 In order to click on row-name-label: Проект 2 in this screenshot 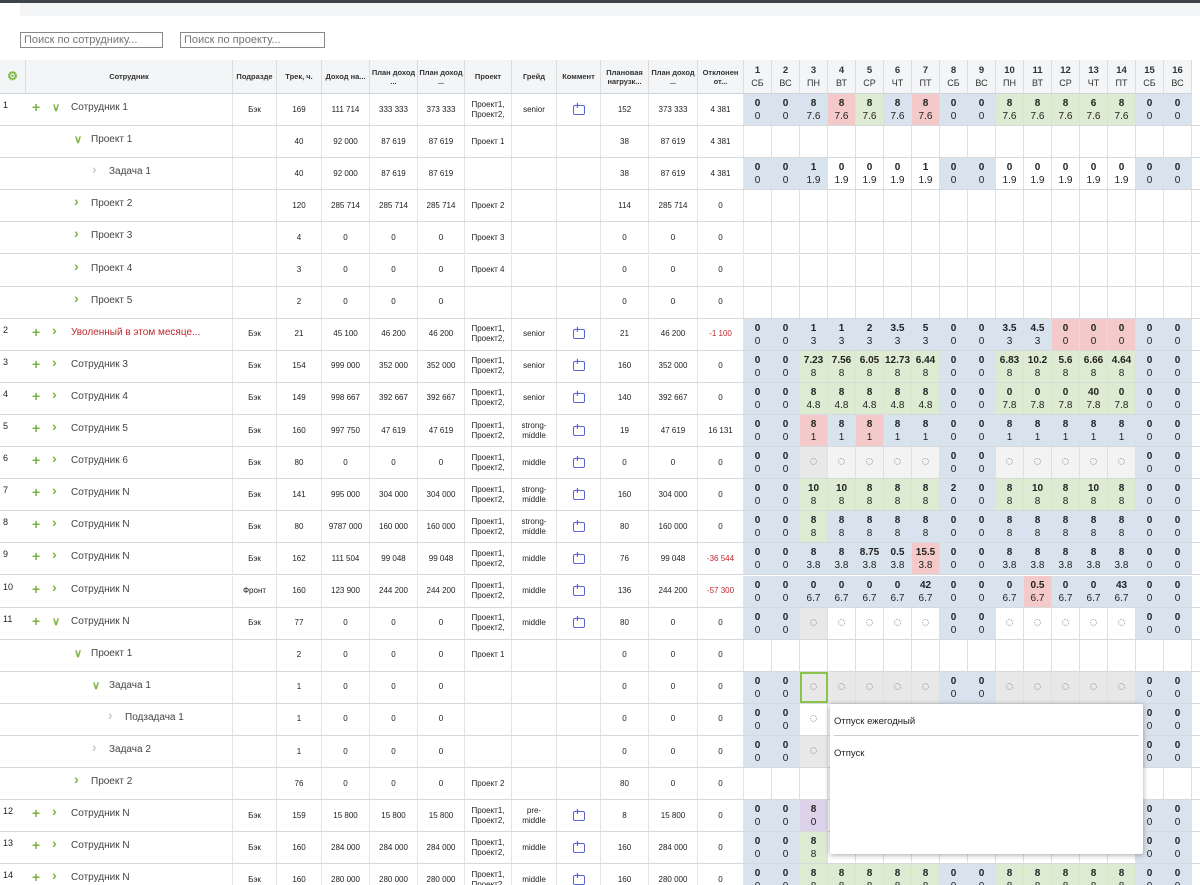, I will do `click(112, 204)`.